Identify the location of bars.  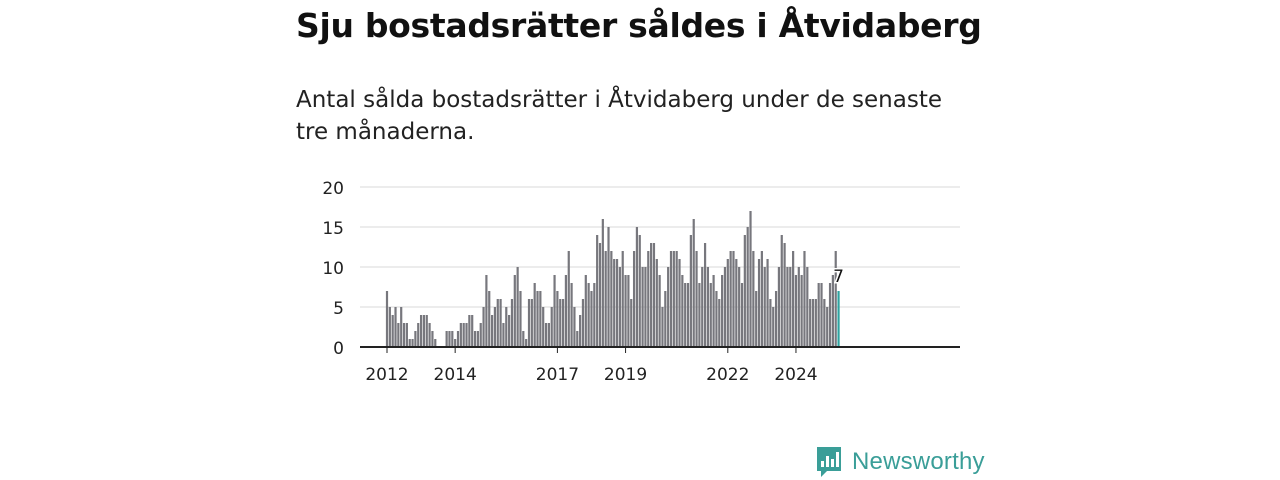
(612, 279).